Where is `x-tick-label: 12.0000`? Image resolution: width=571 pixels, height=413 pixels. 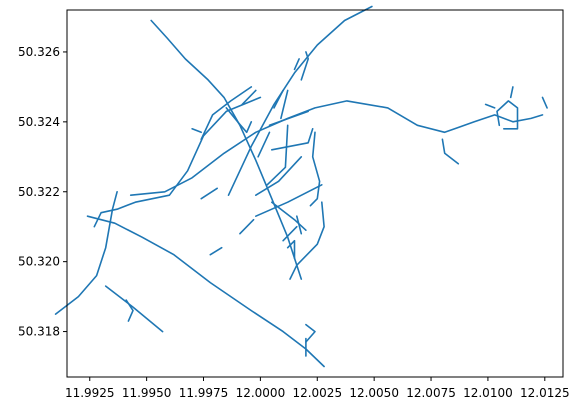 x-tick-label: 12.0000 is located at coordinates (261, 393).